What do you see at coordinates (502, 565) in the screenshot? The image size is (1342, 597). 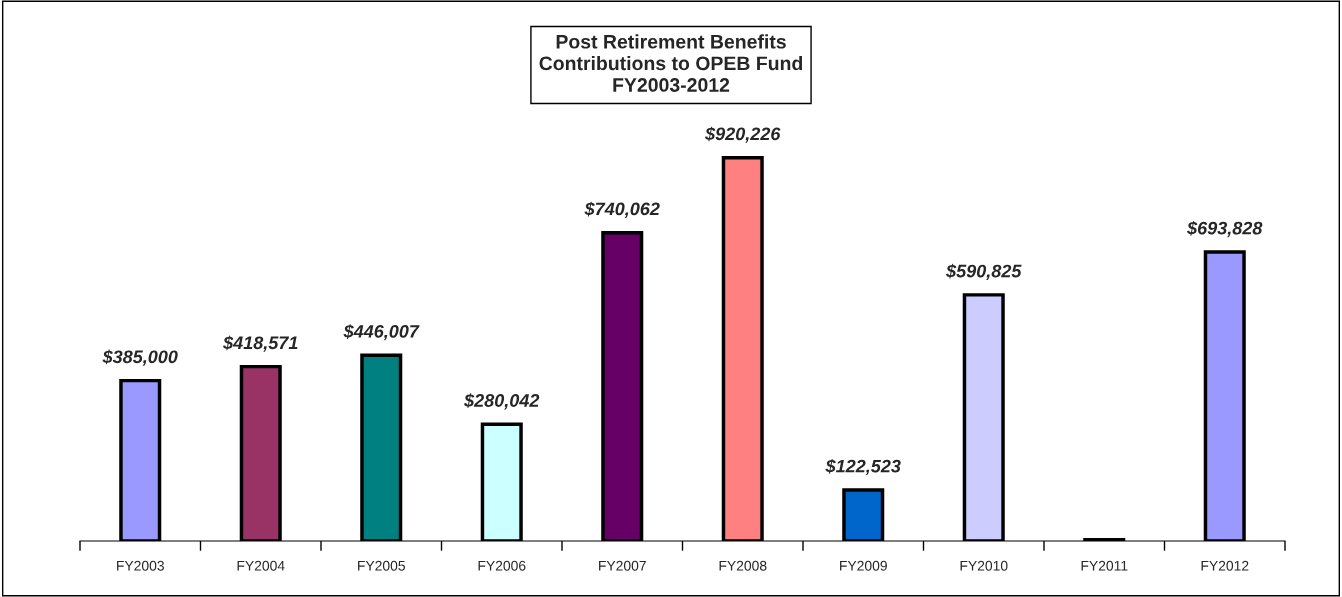 I see `x-tick-label: FY2006` at bounding box center [502, 565].